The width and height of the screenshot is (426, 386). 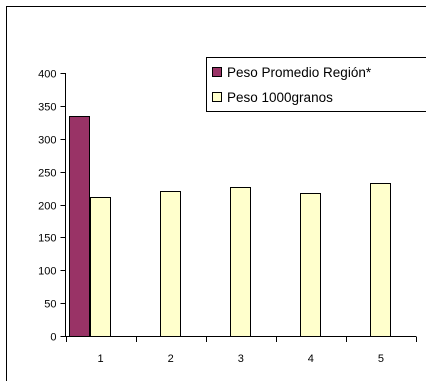 I want to click on y-tick-label: 250, so click(x=47, y=174).